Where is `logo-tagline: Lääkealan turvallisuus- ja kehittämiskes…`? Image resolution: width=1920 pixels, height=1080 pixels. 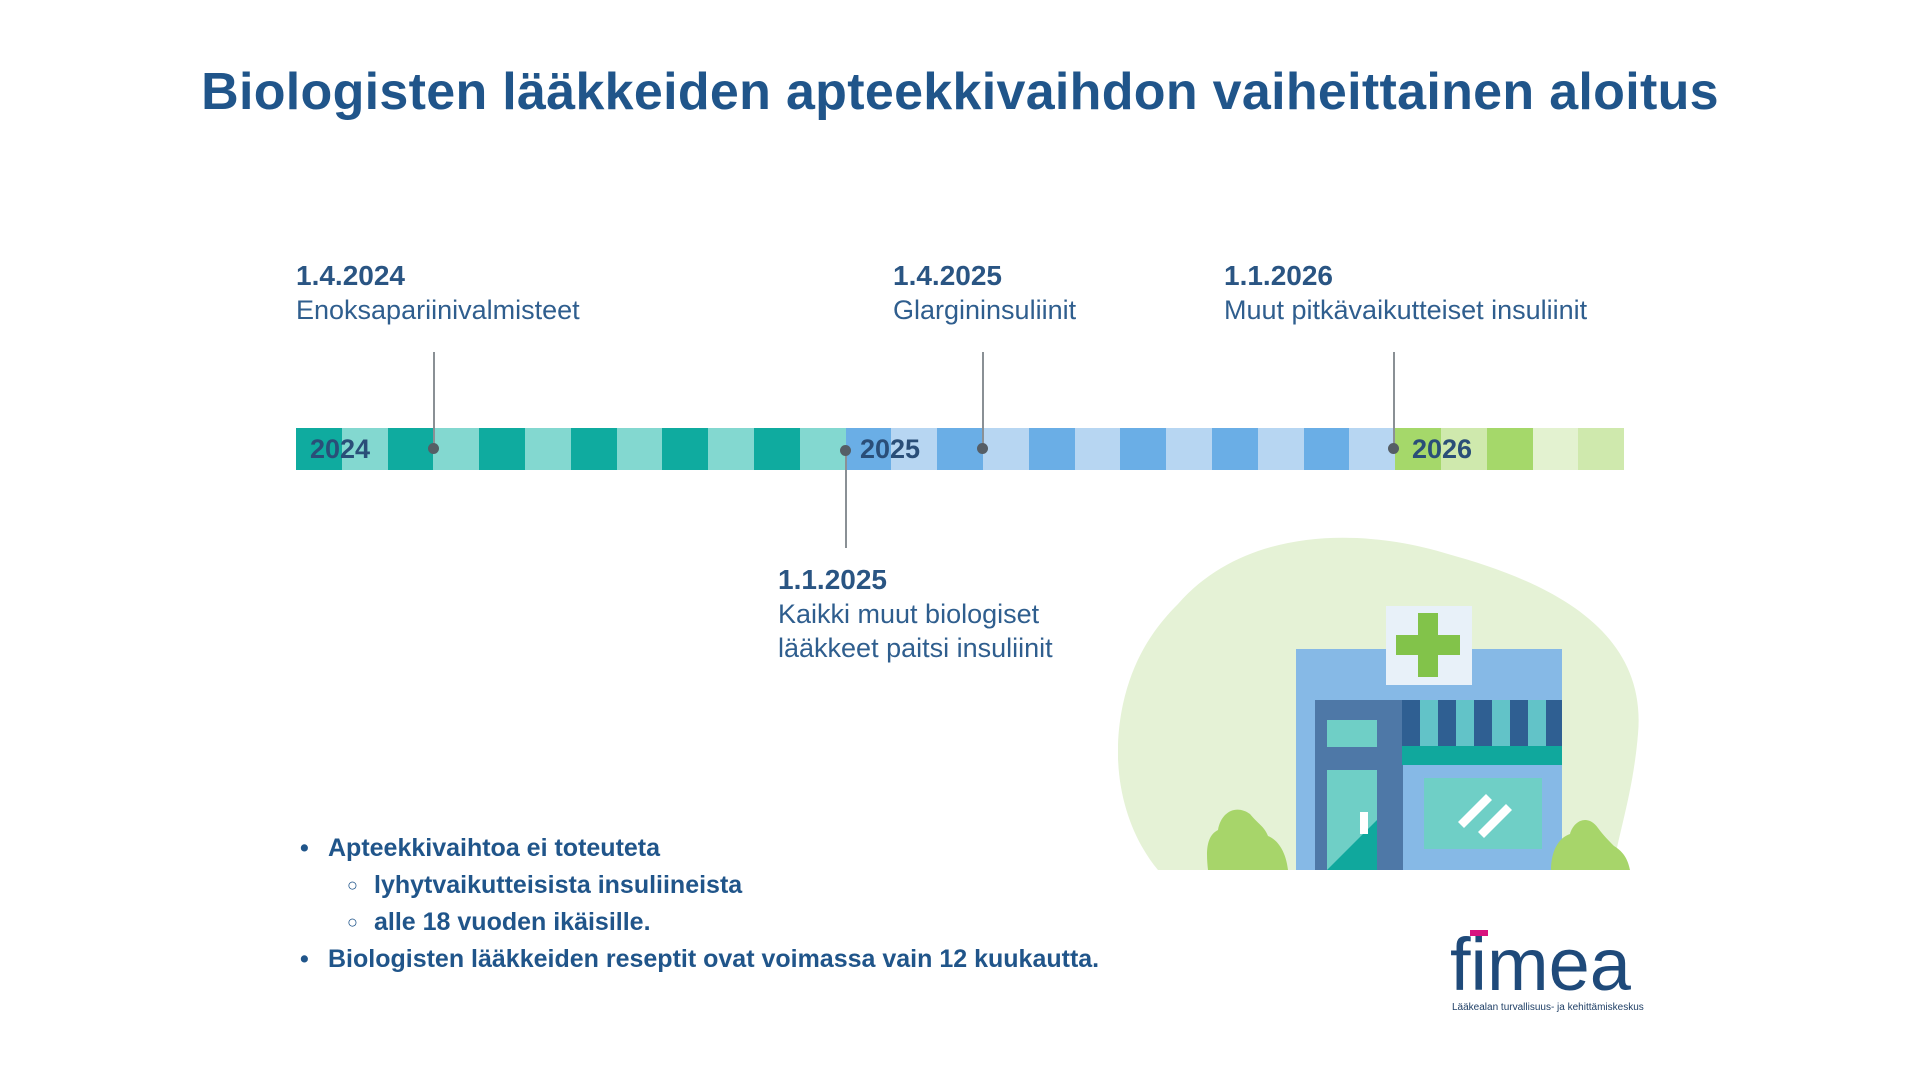
logo-tagline: Lääkealan turvallisuus- ja kehittämiskes… is located at coordinates (1548, 1007).